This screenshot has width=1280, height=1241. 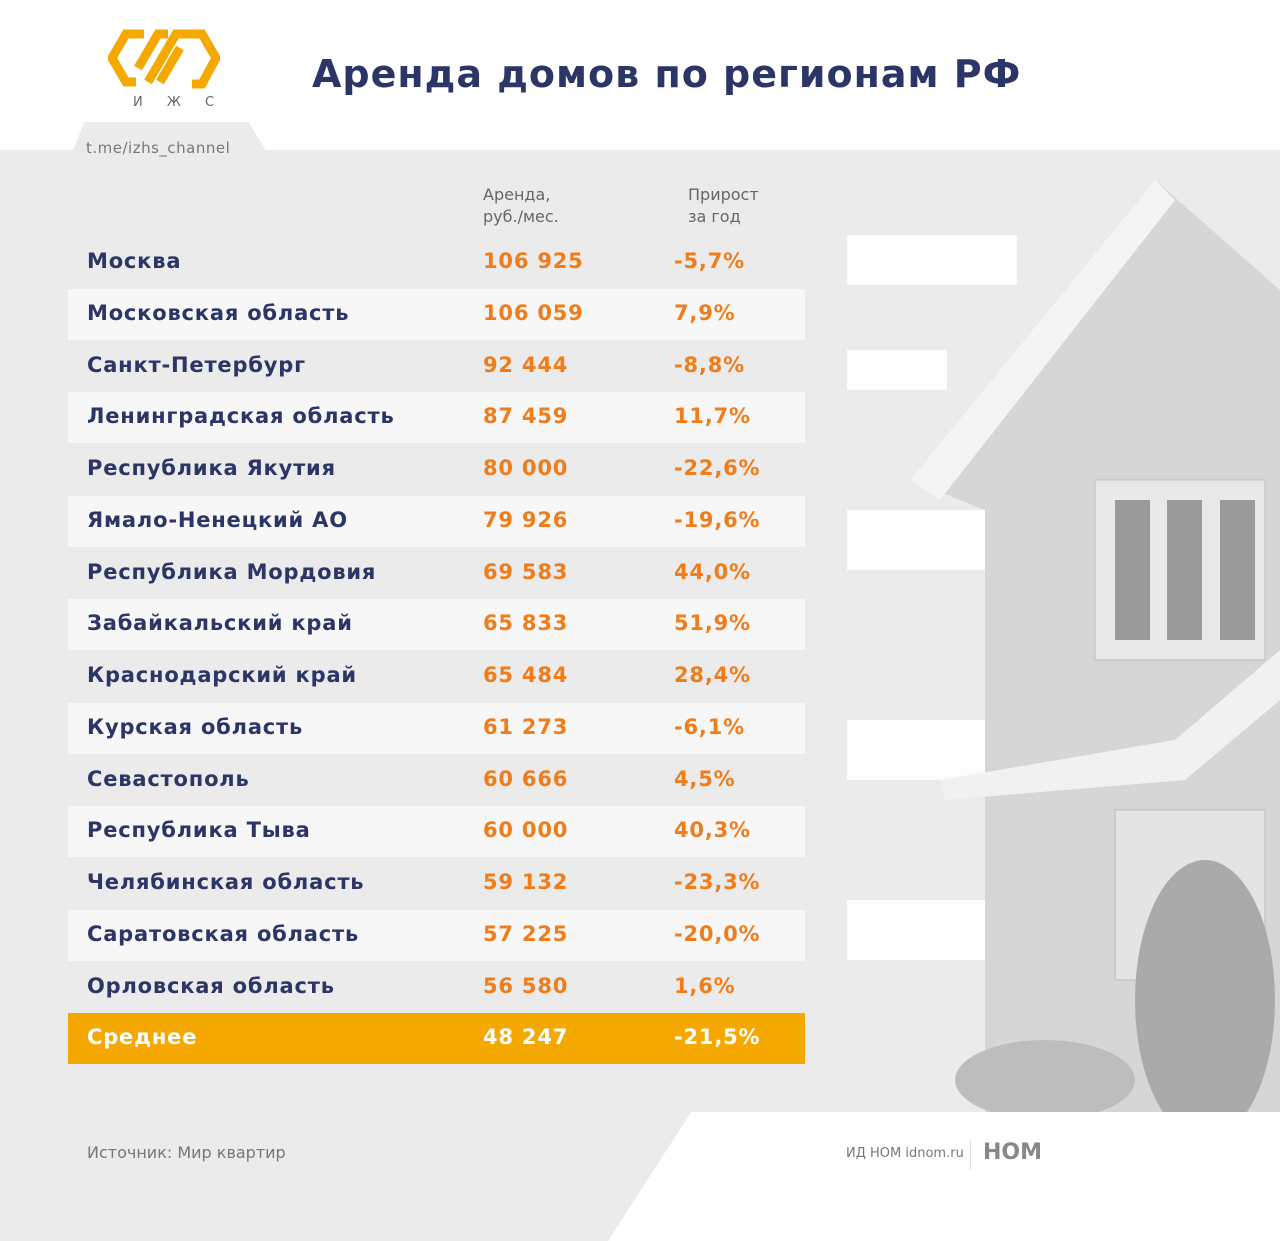 I want to click on rent-value: 60 666, so click(x=526, y=778).